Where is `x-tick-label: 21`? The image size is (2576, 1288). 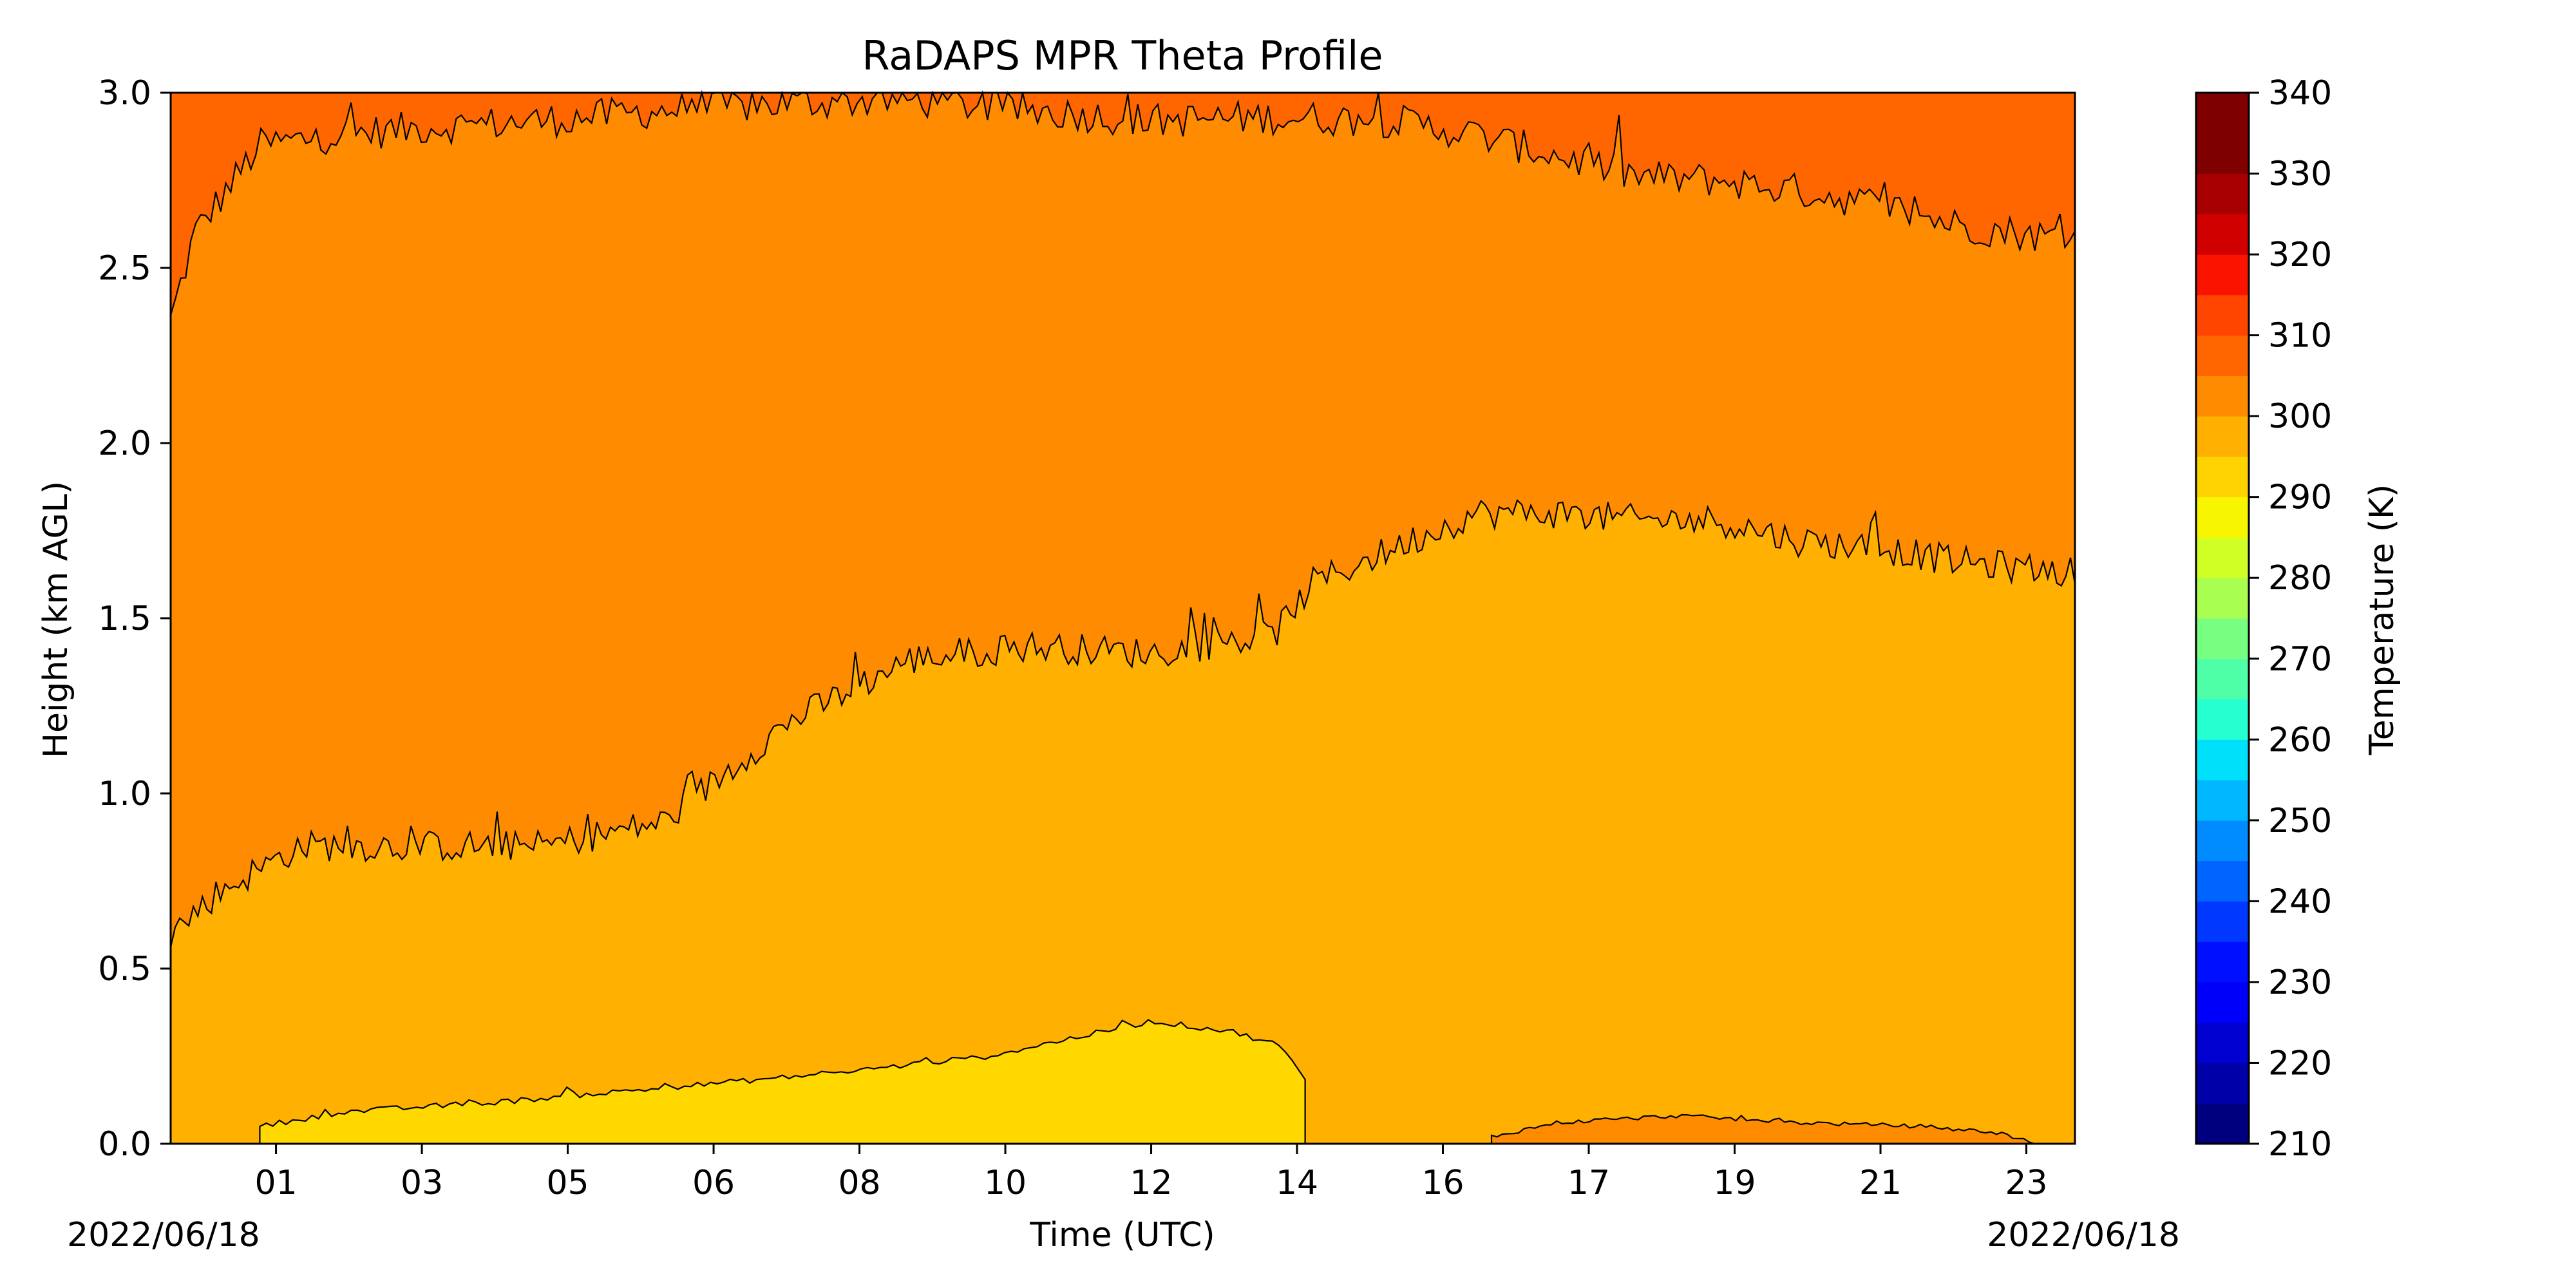
x-tick-label: 21 is located at coordinates (1880, 1183).